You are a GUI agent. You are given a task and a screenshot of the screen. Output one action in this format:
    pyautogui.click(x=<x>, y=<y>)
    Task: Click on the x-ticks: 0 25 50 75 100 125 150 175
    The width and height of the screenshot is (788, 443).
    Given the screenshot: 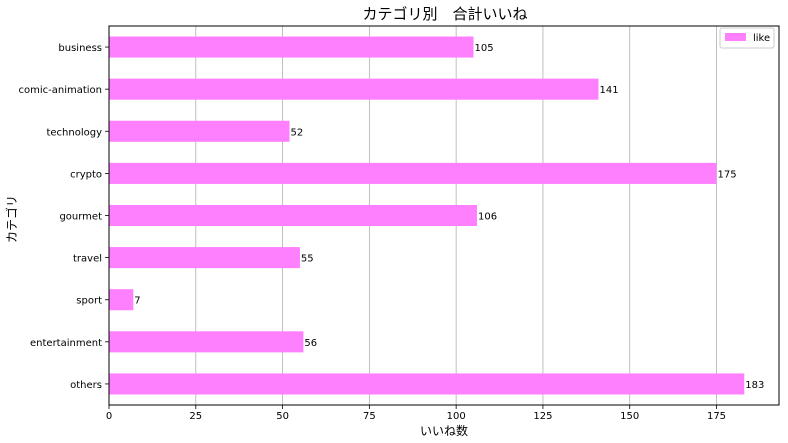 What is the action you would take?
    pyautogui.click(x=416, y=413)
    